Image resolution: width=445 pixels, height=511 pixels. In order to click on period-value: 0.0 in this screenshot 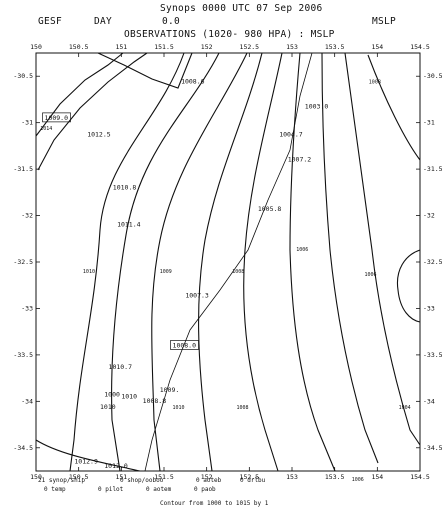, I will do `click(171, 21)`.